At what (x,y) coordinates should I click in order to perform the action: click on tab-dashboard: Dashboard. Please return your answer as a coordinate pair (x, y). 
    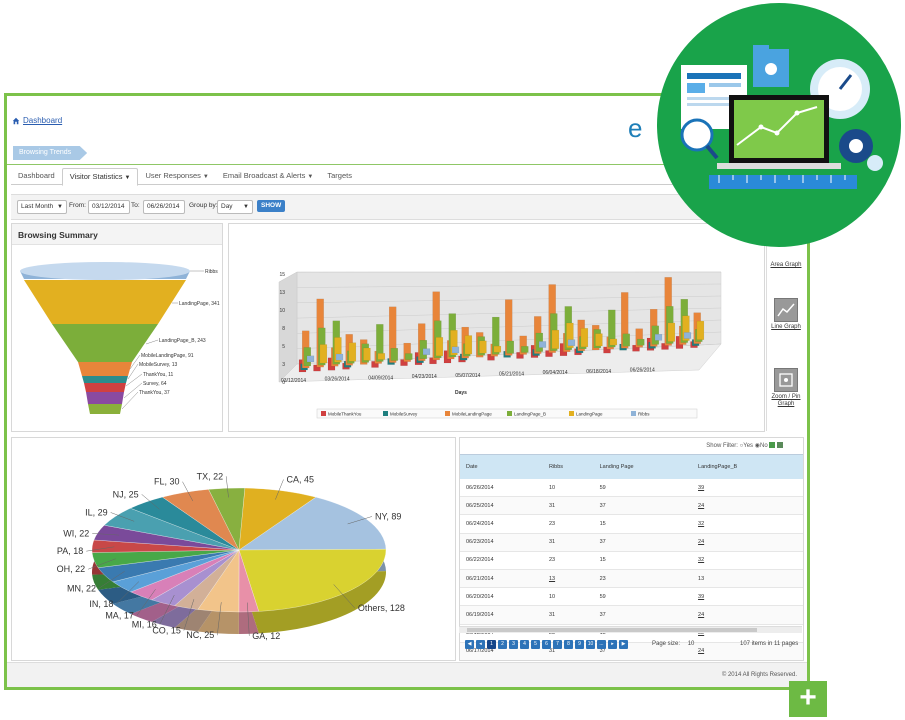
    Looking at the image, I should click on (36, 175).